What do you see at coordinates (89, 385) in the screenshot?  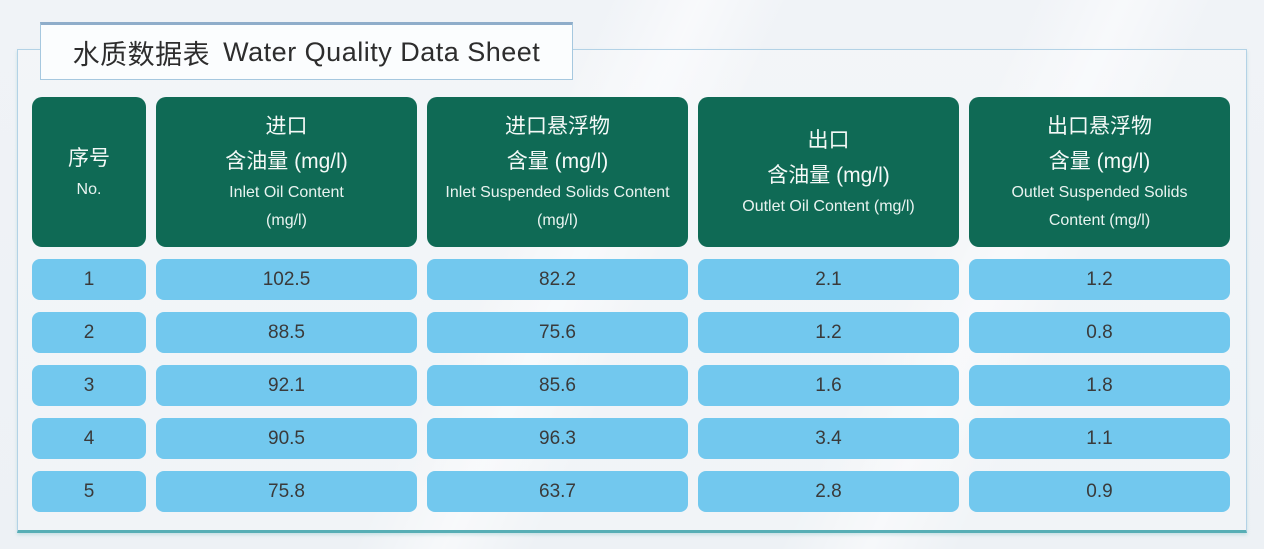 I see `row3-no: 3` at bounding box center [89, 385].